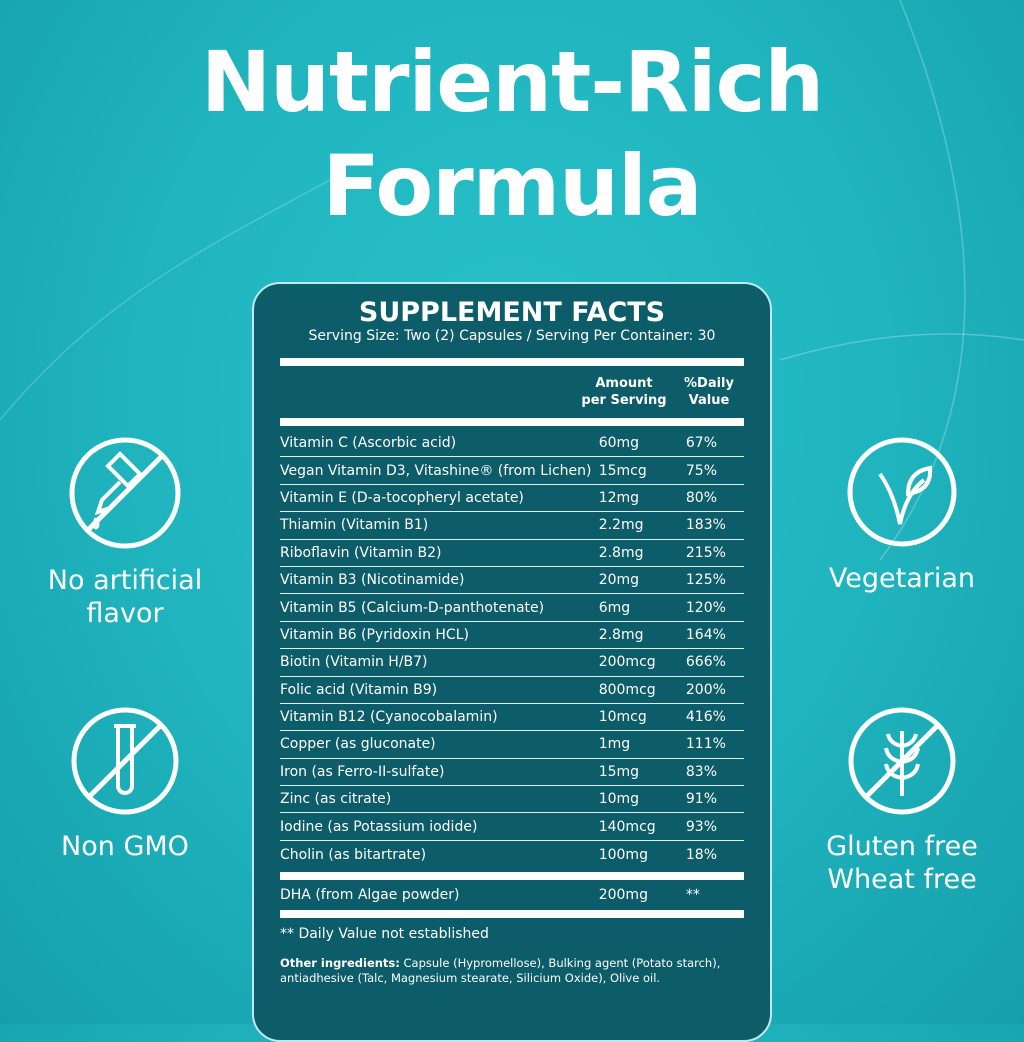 The height and width of the screenshot is (1042, 1024). What do you see at coordinates (512, 745) in the screenshot?
I see `table-row: Copper (as gluconate) 1mg 111%` at bounding box center [512, 745].